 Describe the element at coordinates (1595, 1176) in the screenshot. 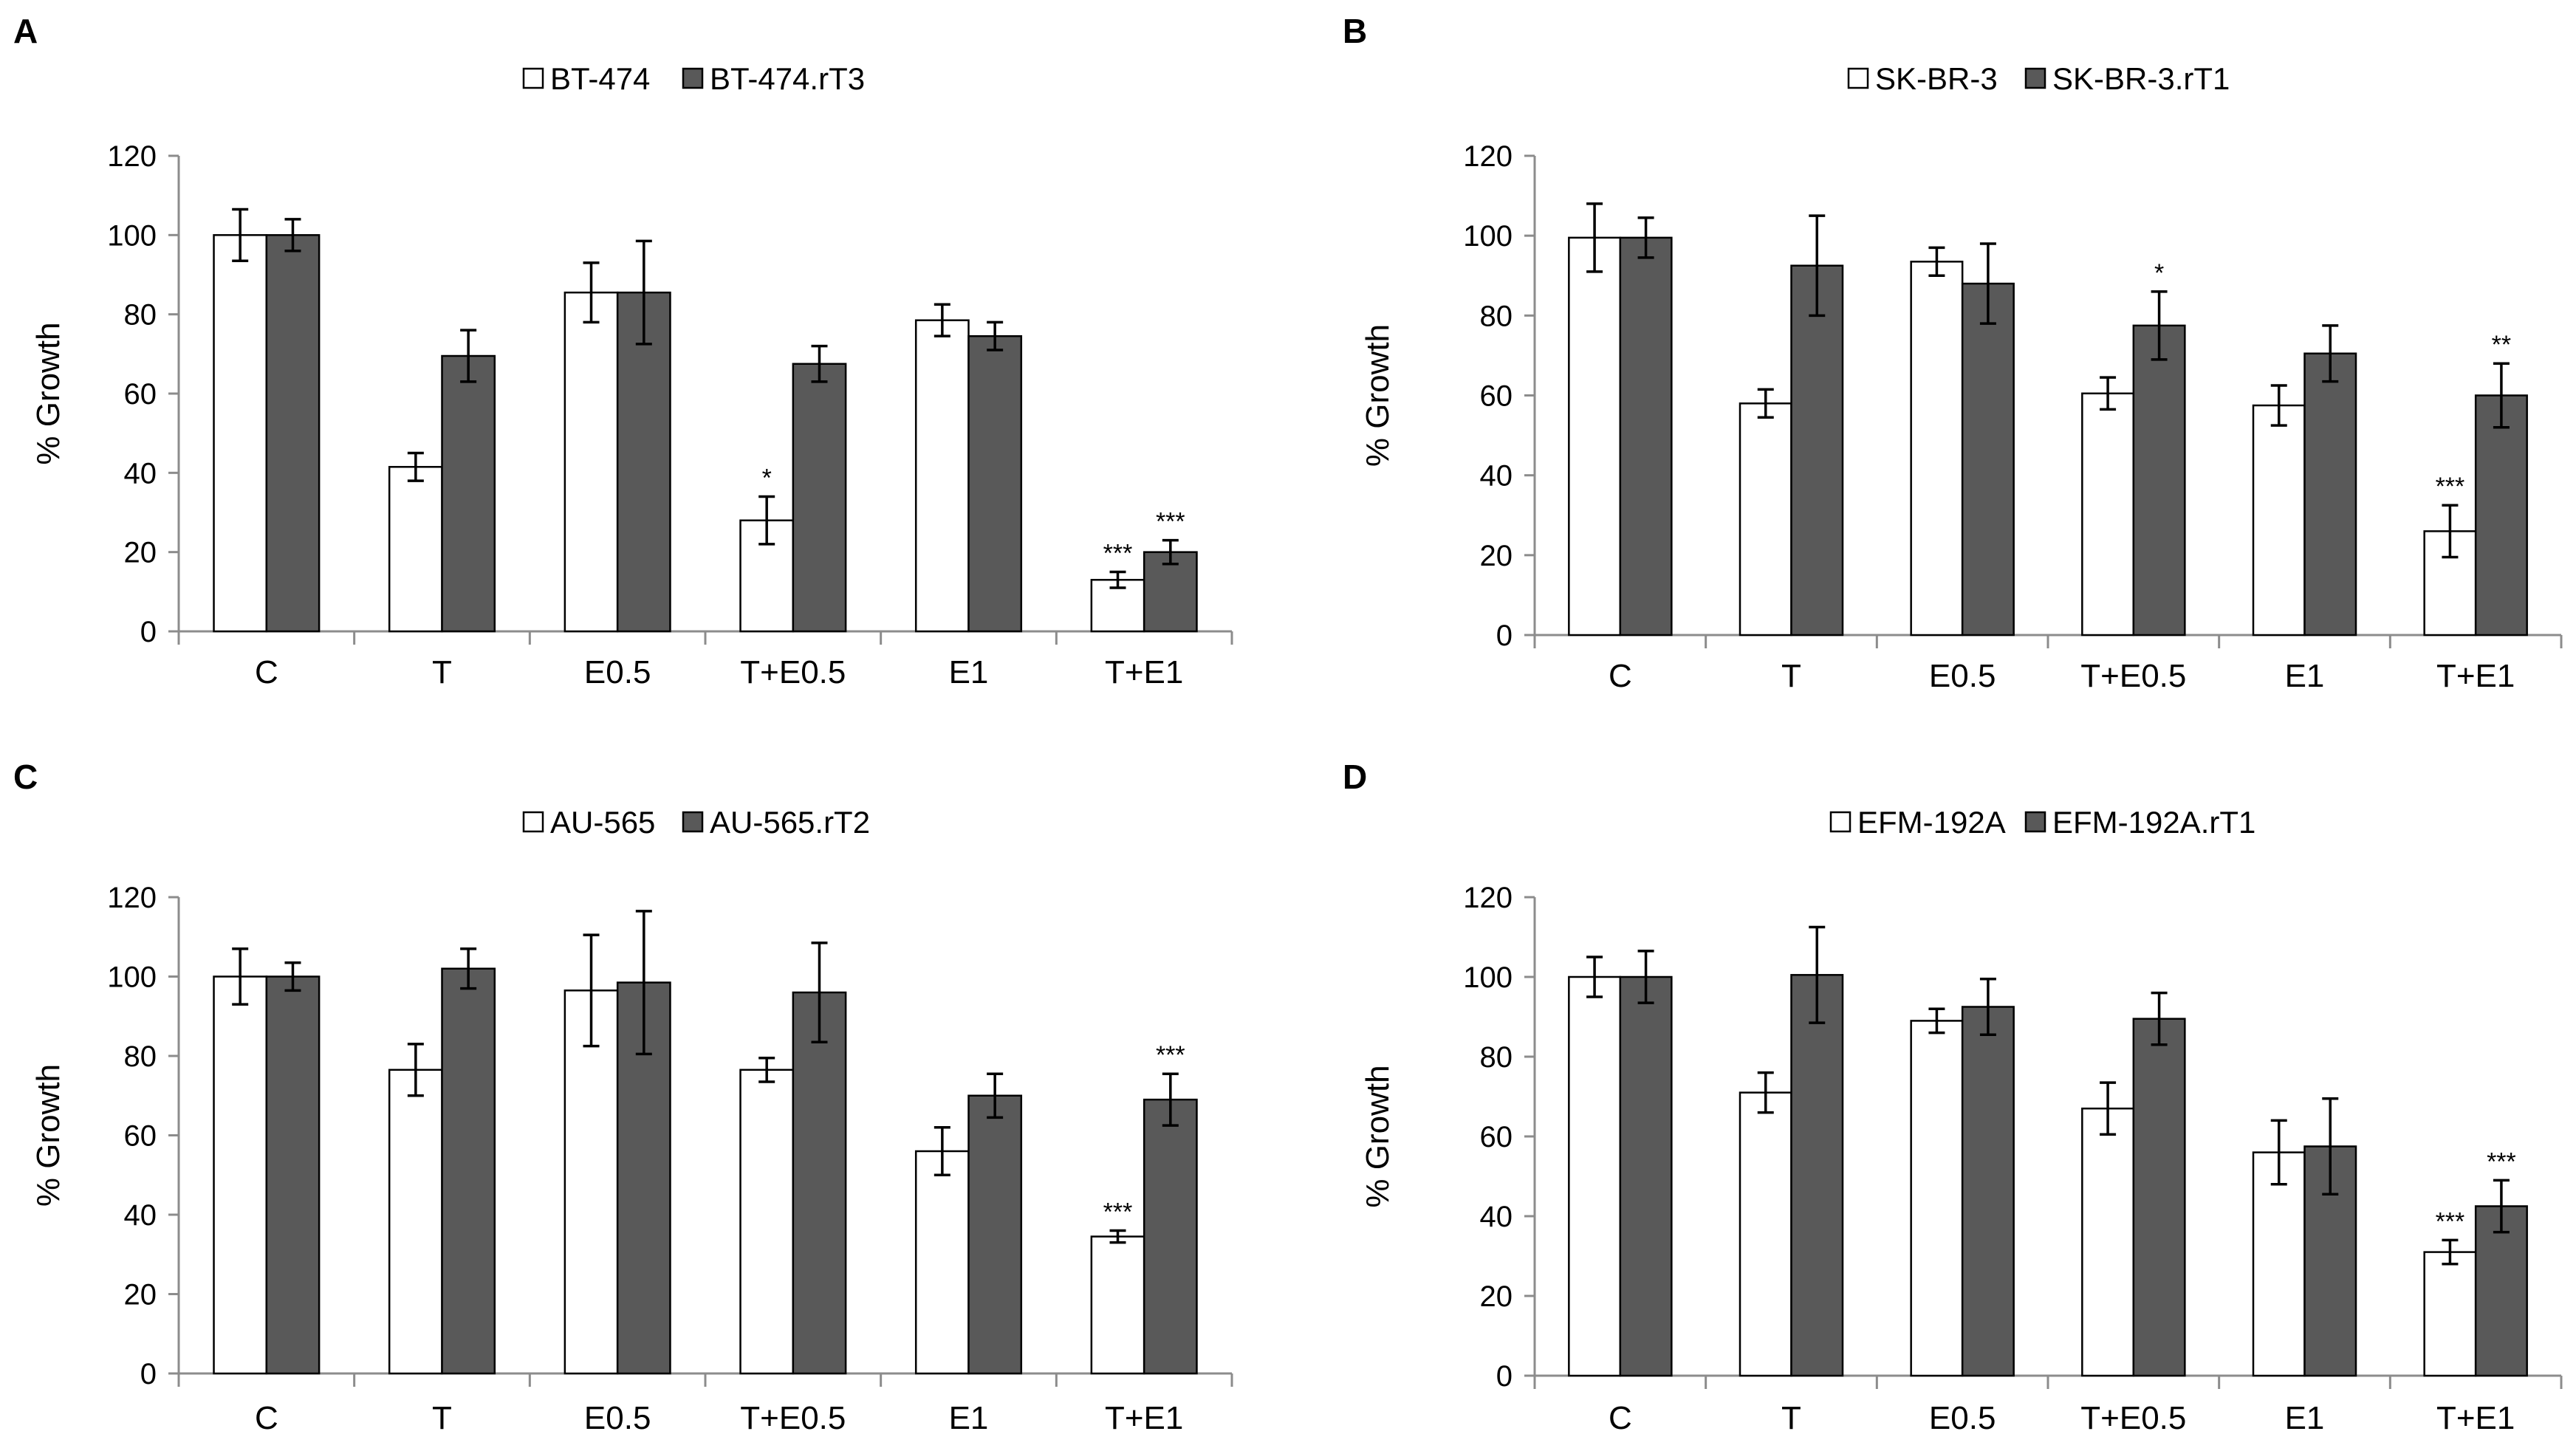

I see `bar-efm-192a-c` at that location.